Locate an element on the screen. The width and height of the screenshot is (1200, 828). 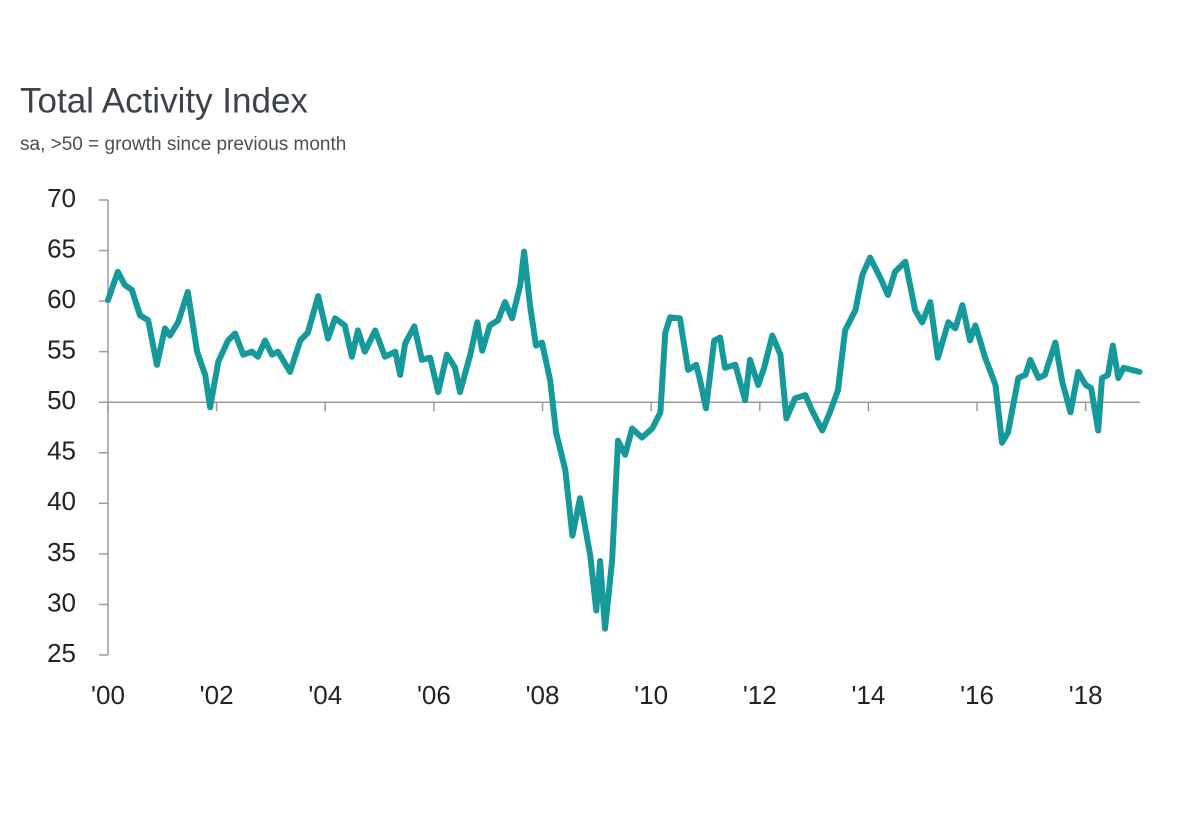
x-tick-label: '06 is located at coordinates (434, 695).